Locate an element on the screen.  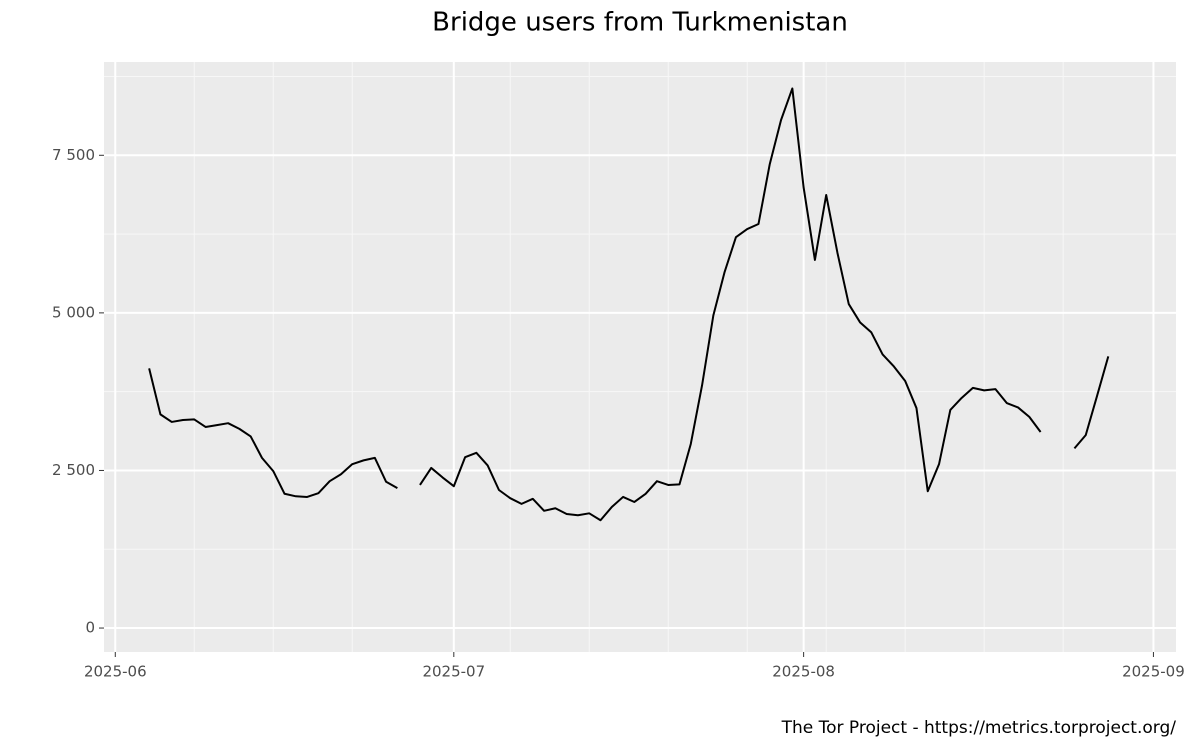
chart-title: Bridge users from Turkmenistan is located at coordinates (640, 23).